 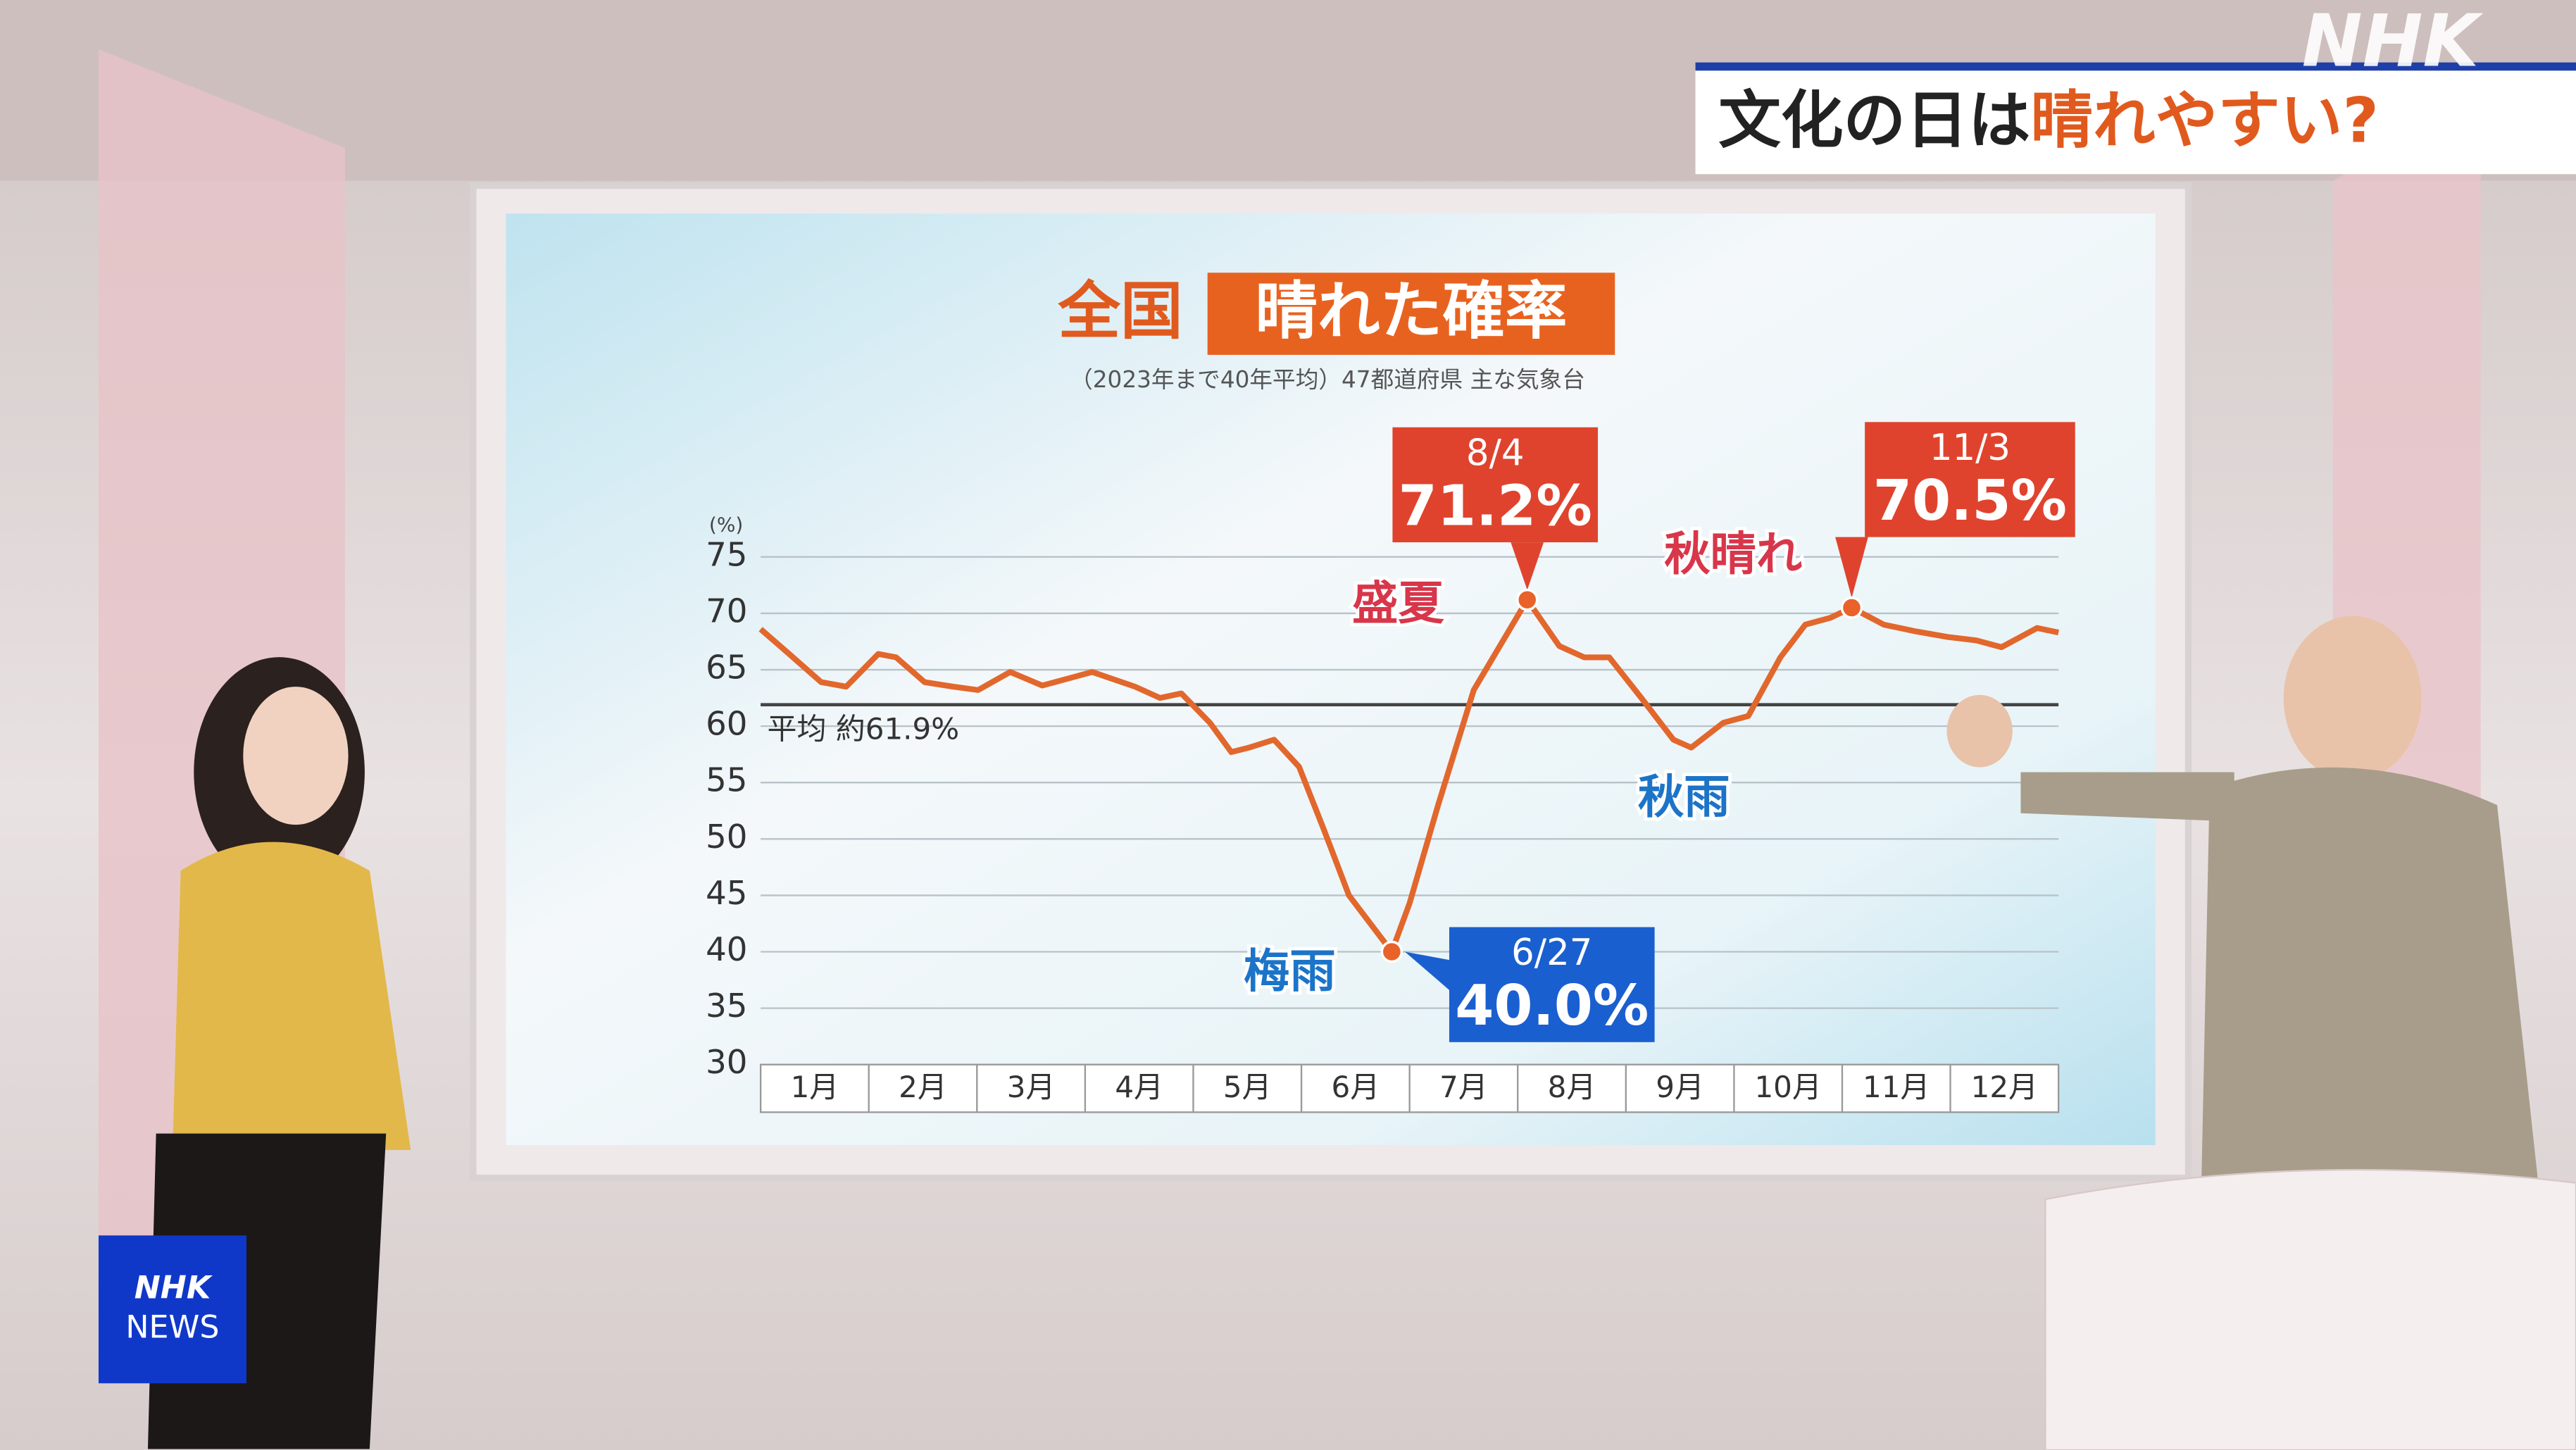 I want to click on y-tick-label: 55, so click(x=726, y=781).